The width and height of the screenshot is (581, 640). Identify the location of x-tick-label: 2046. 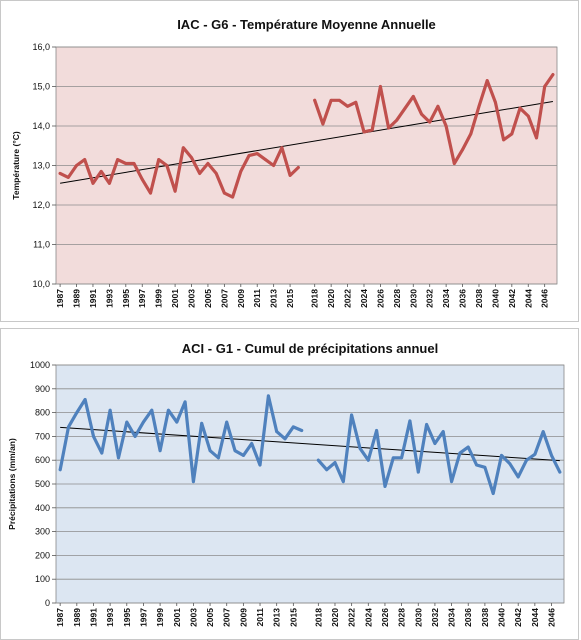
(545, 298).